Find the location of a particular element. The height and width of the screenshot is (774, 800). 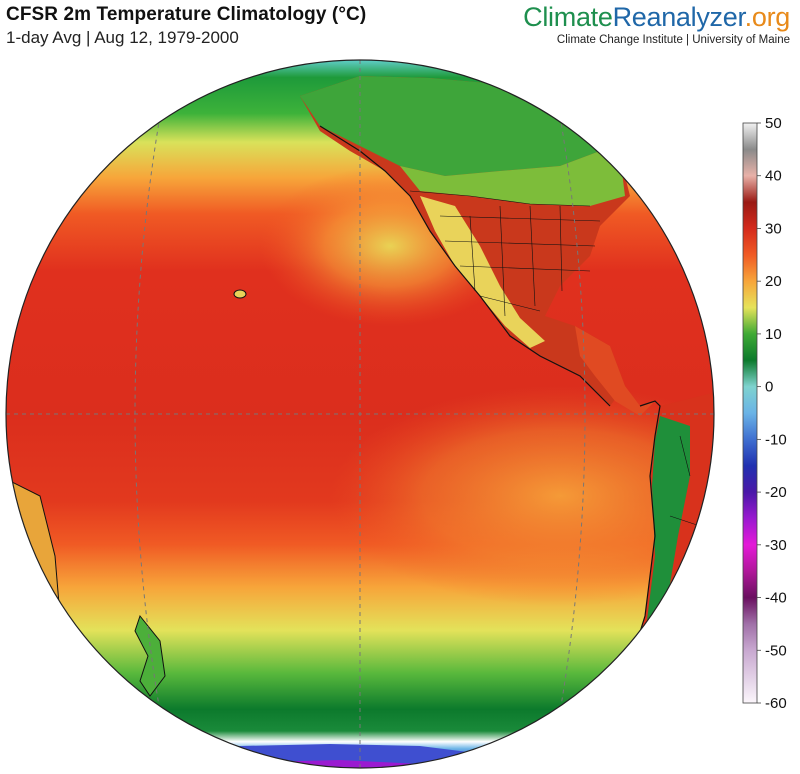

brand-climate: Climate is located at coordinates (568, 17).